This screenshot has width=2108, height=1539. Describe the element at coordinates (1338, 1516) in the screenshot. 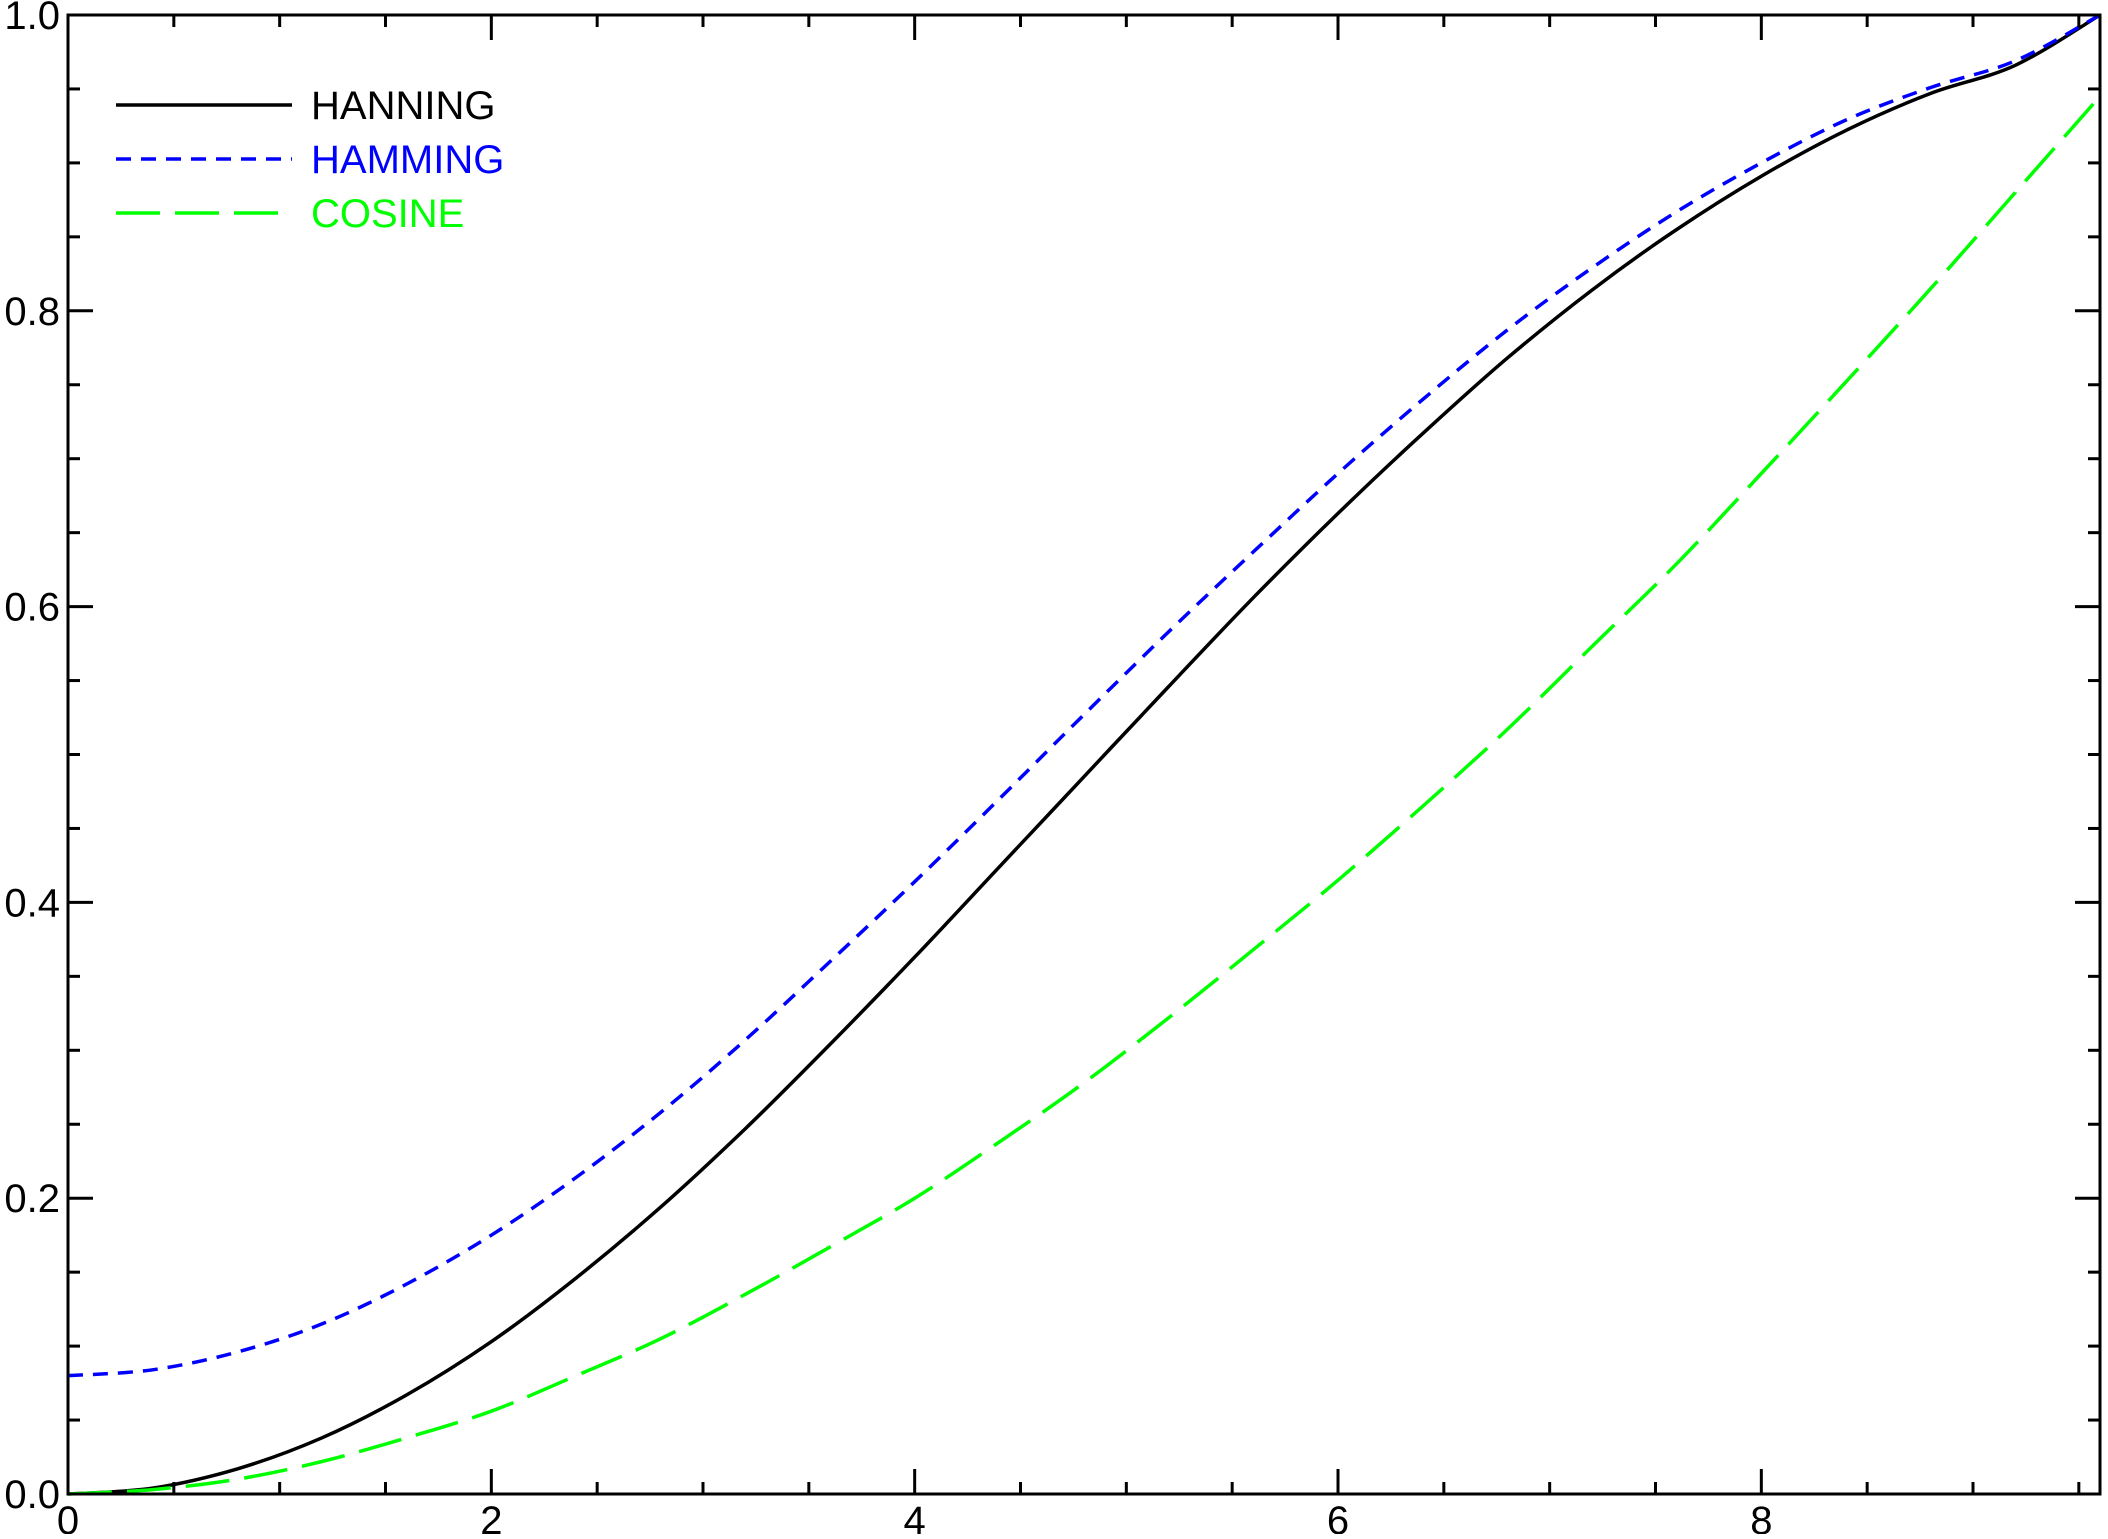

I see `x-tick-label: 6` at that location.